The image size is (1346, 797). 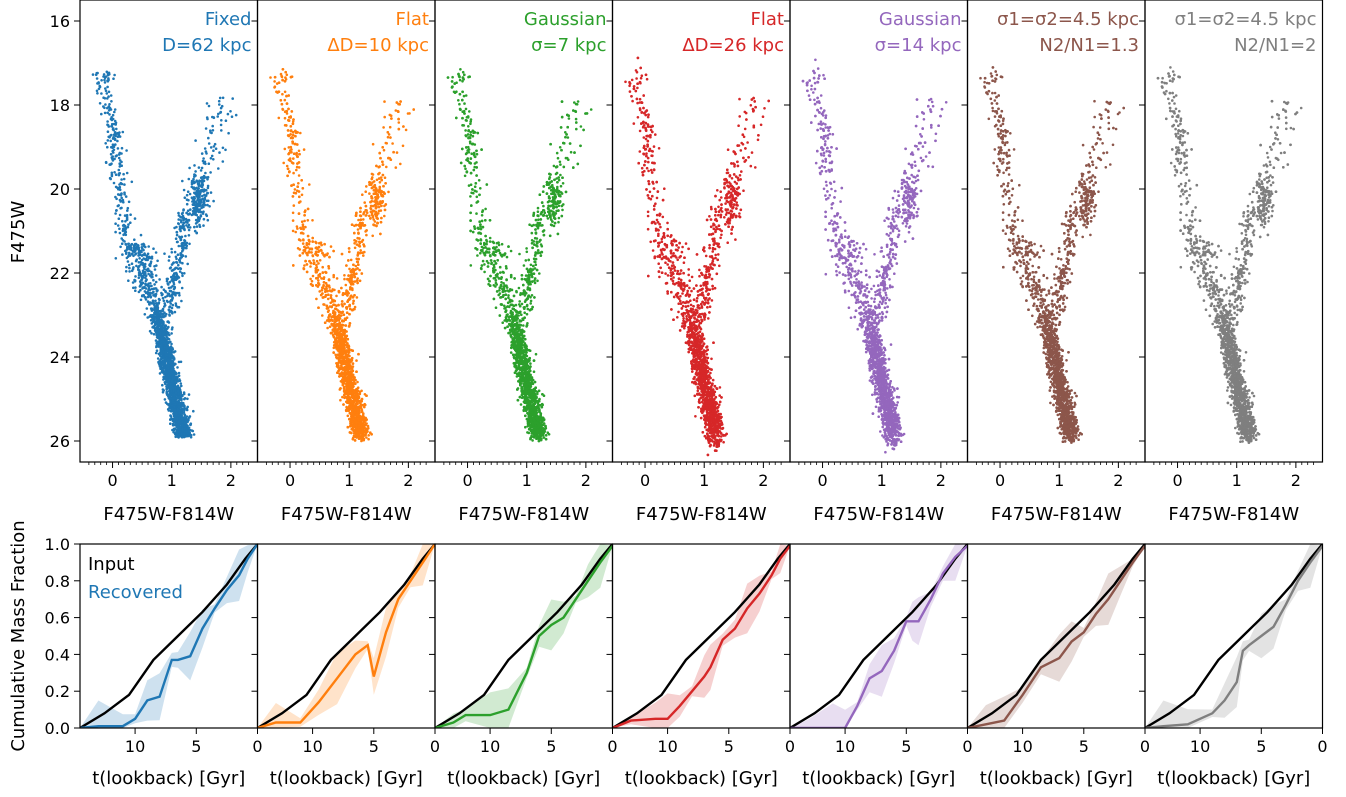 What do you see at coordinates (168, 514) in the screenshot?
I see `cmd-x-axis-label: F475W-F814W` at bounding box center [168, 514].